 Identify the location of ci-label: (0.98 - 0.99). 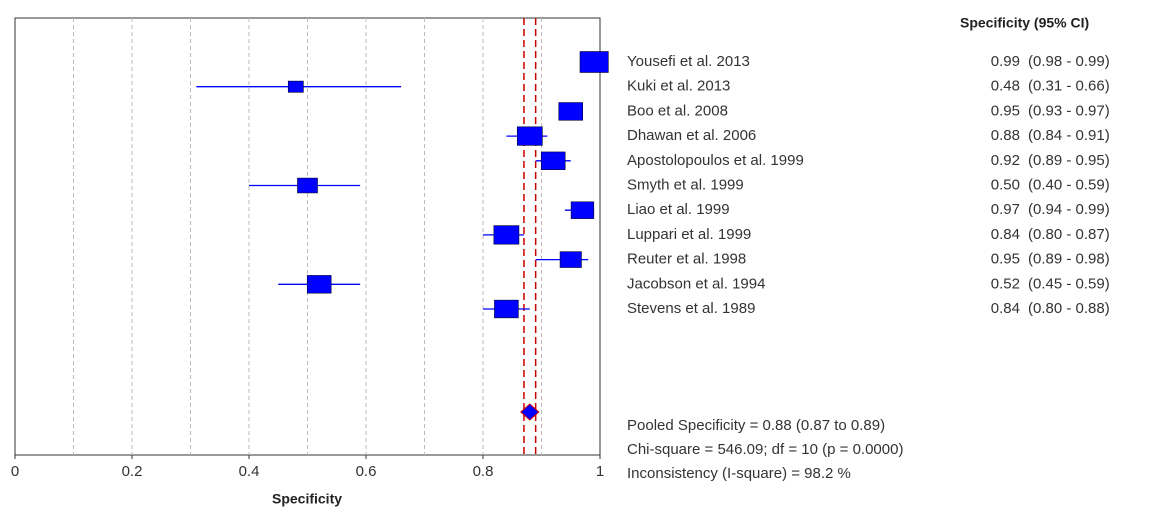
(1069, 61).